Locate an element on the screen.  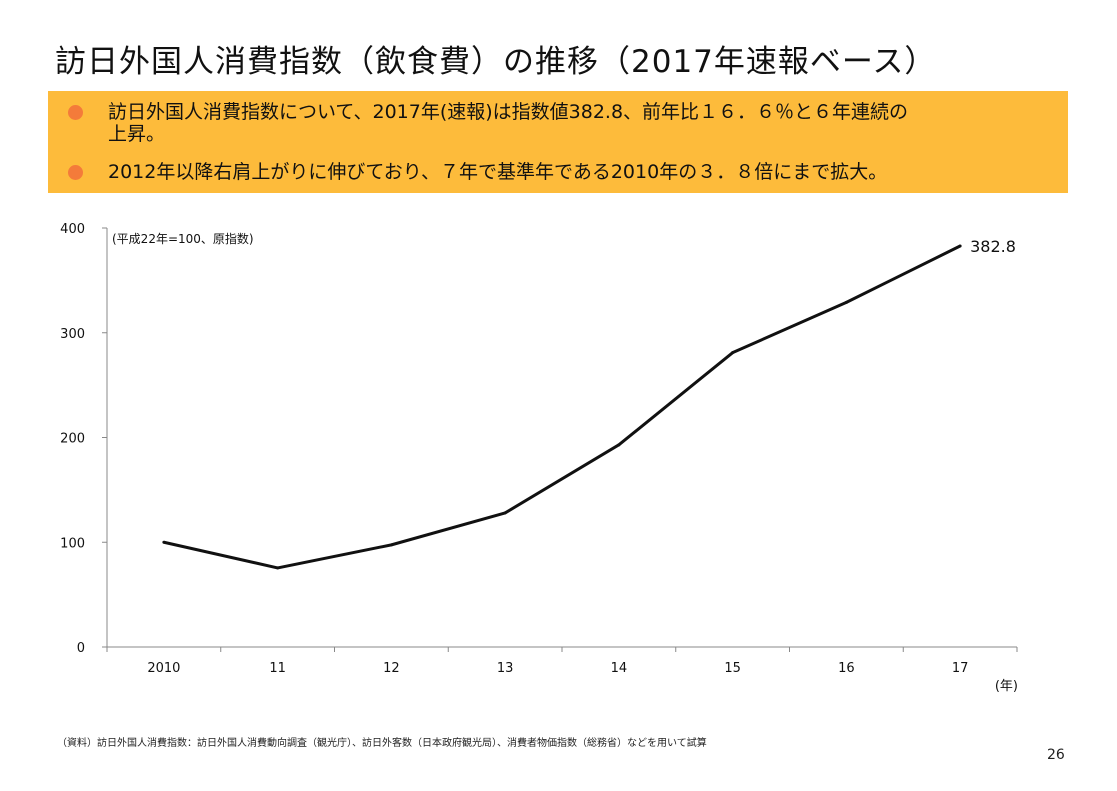
x-axis-label: (年) is located at coordinates (1006, 686).